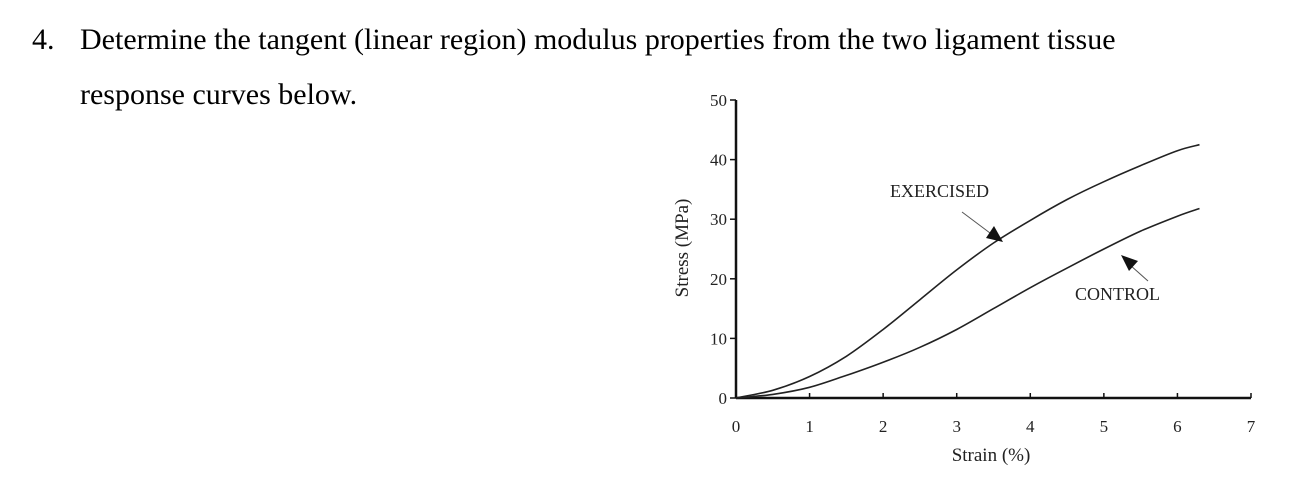 The height and width of the screenshot is (496, 1315). Describe the element at coordinates (1025, 242) in the screenshot. I see `annotations: EXERCISED CONTROL` at that location.